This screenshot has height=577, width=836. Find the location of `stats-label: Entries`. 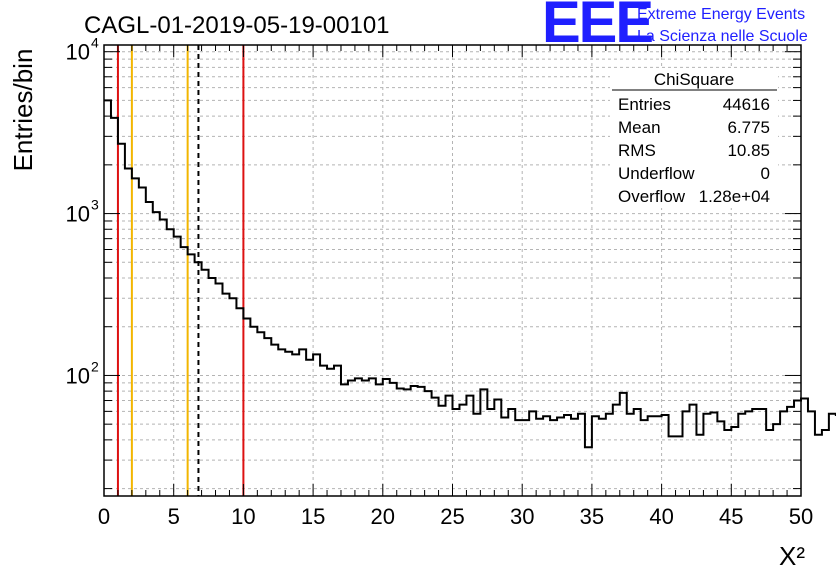

stats-label: Entries is located at coordinates (644, 104).